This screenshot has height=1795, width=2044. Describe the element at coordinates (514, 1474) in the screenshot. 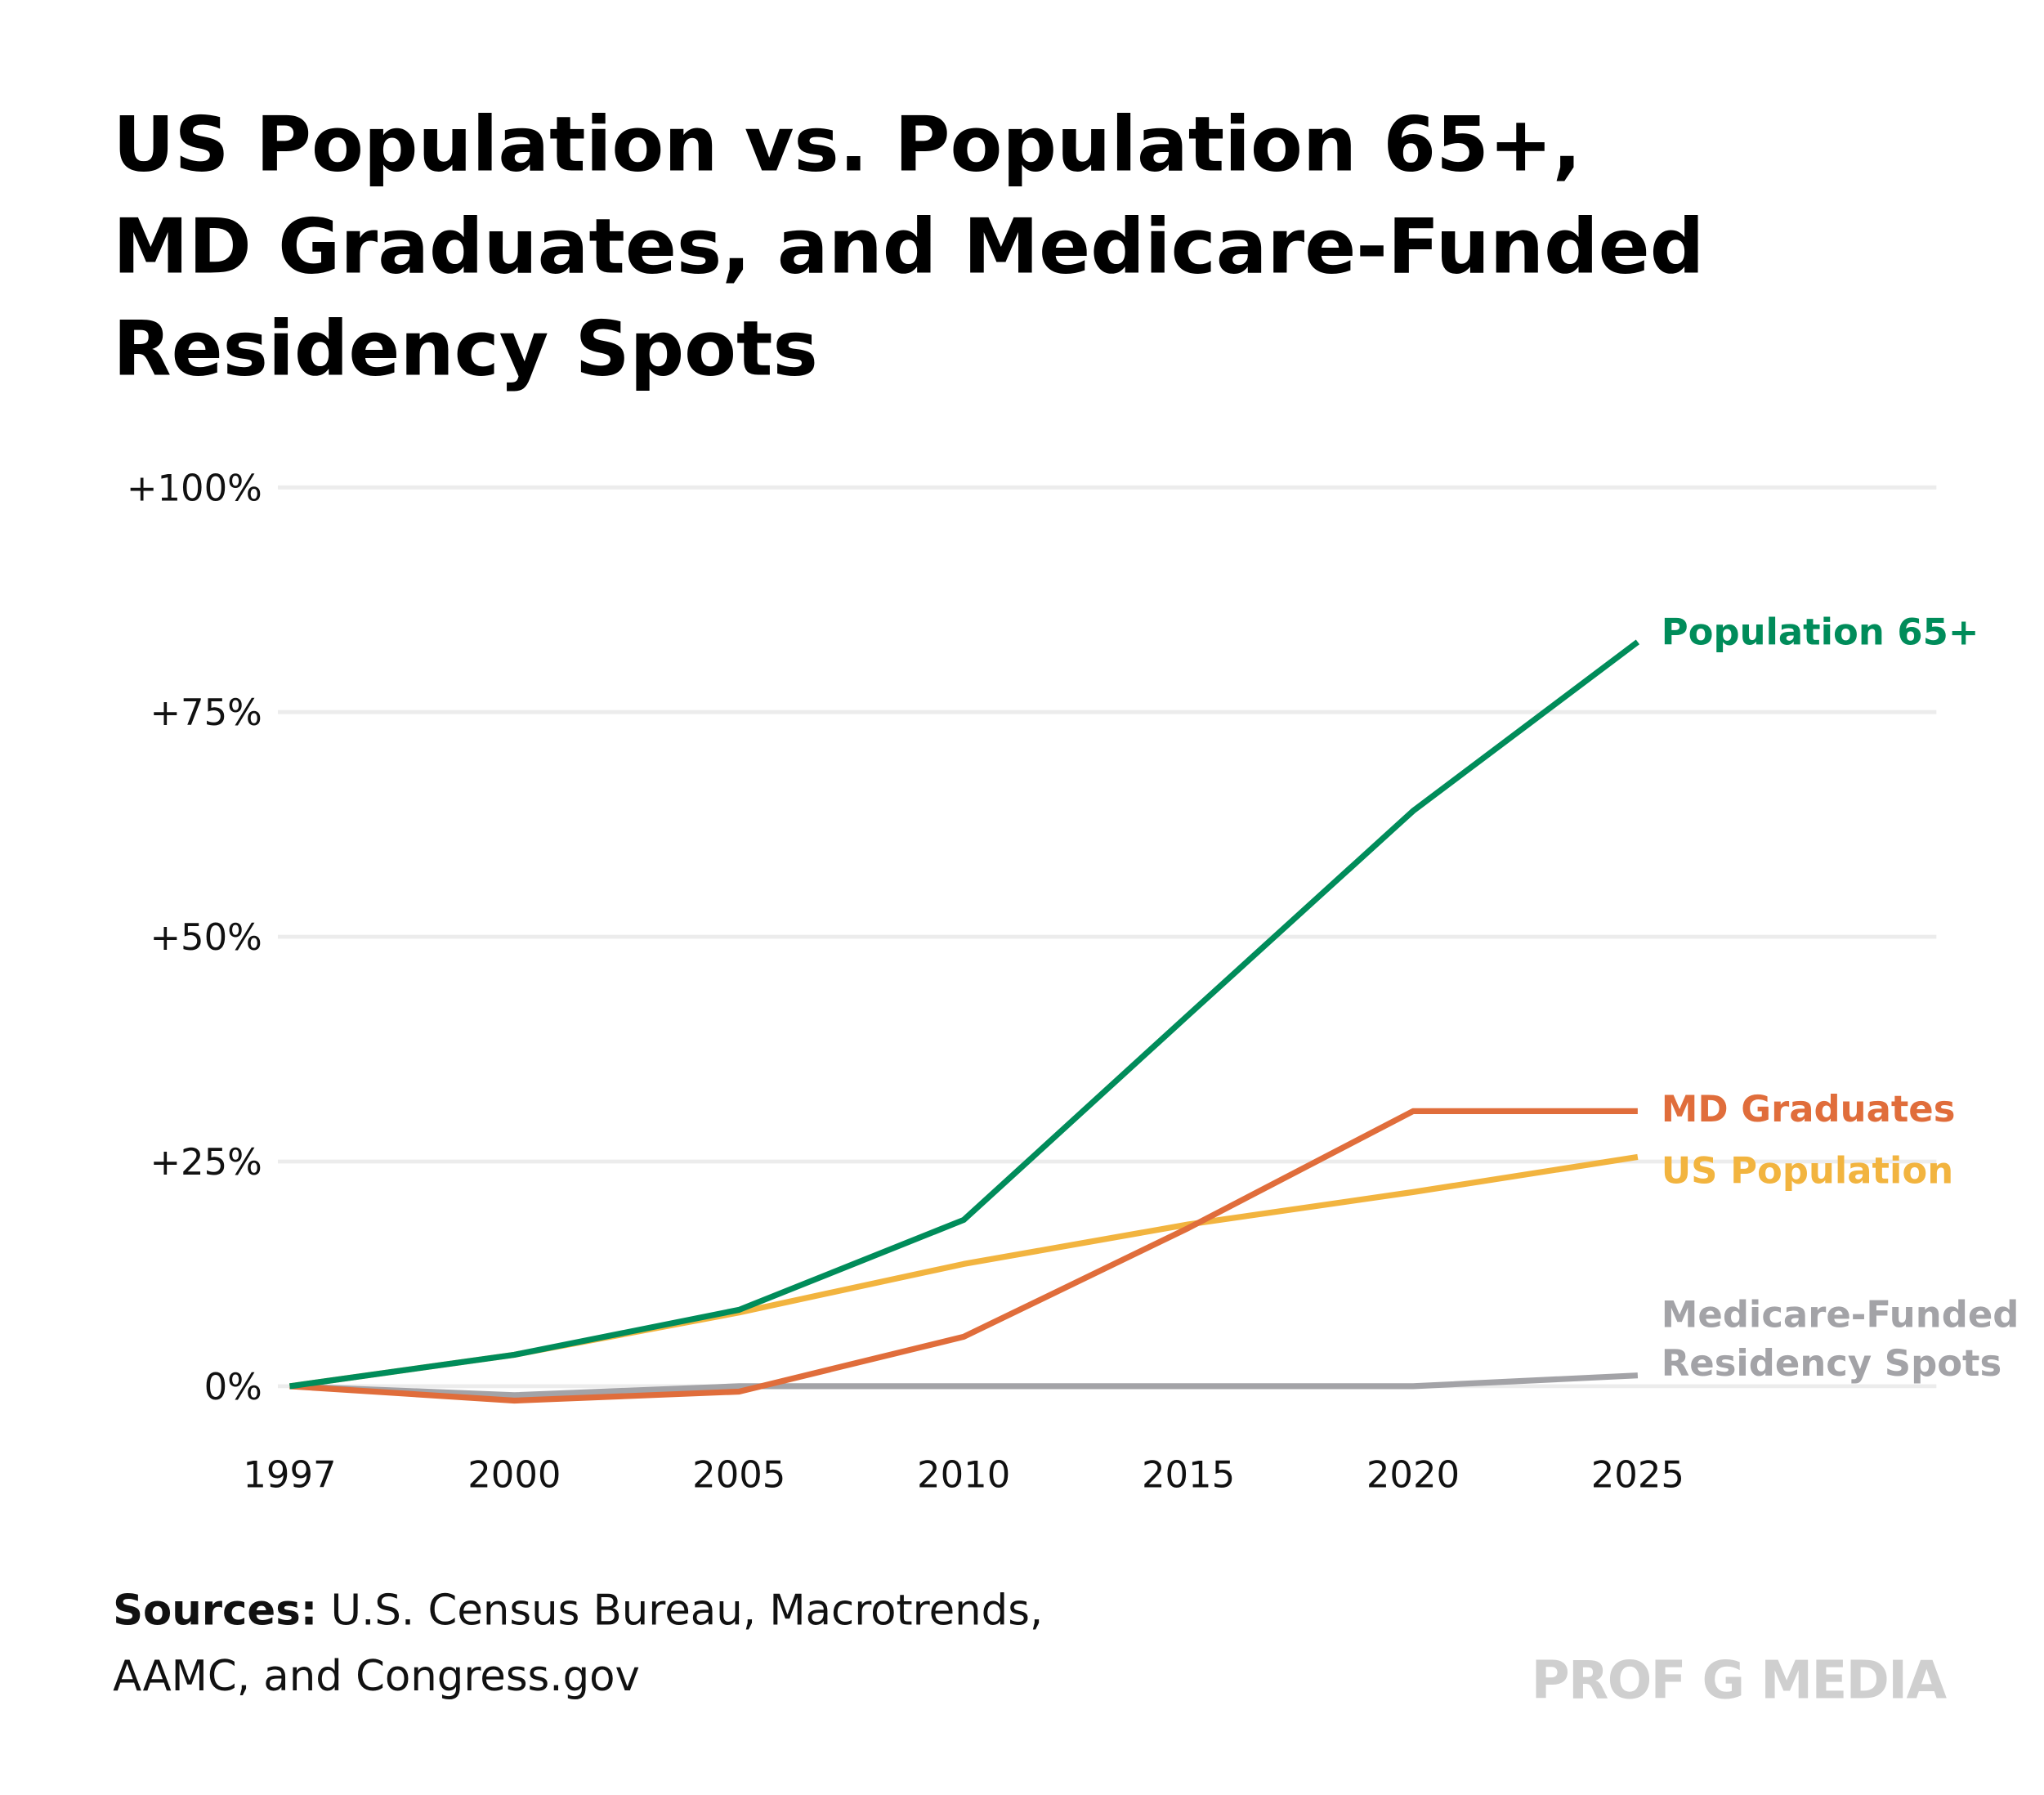

I see `x-tick-label: 2000` at that location.